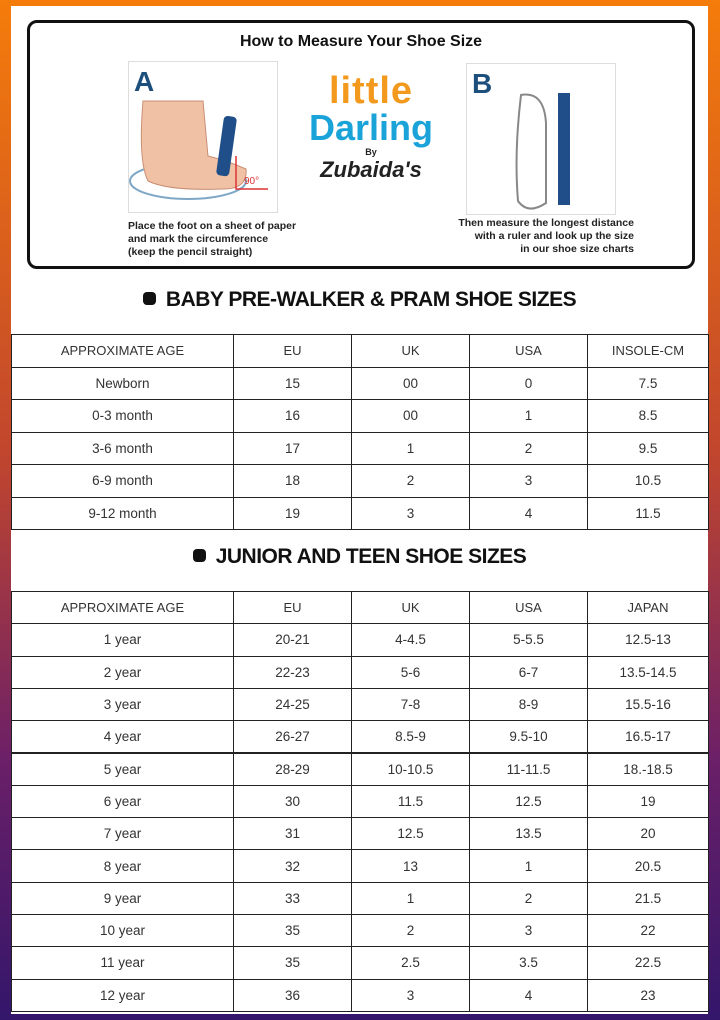 This screenshot has width=720, height=1020. What do you see at coordinates (122, 898) in the screenshot?
I see `table-cell: 9 year` at bounding box center [122, 898].